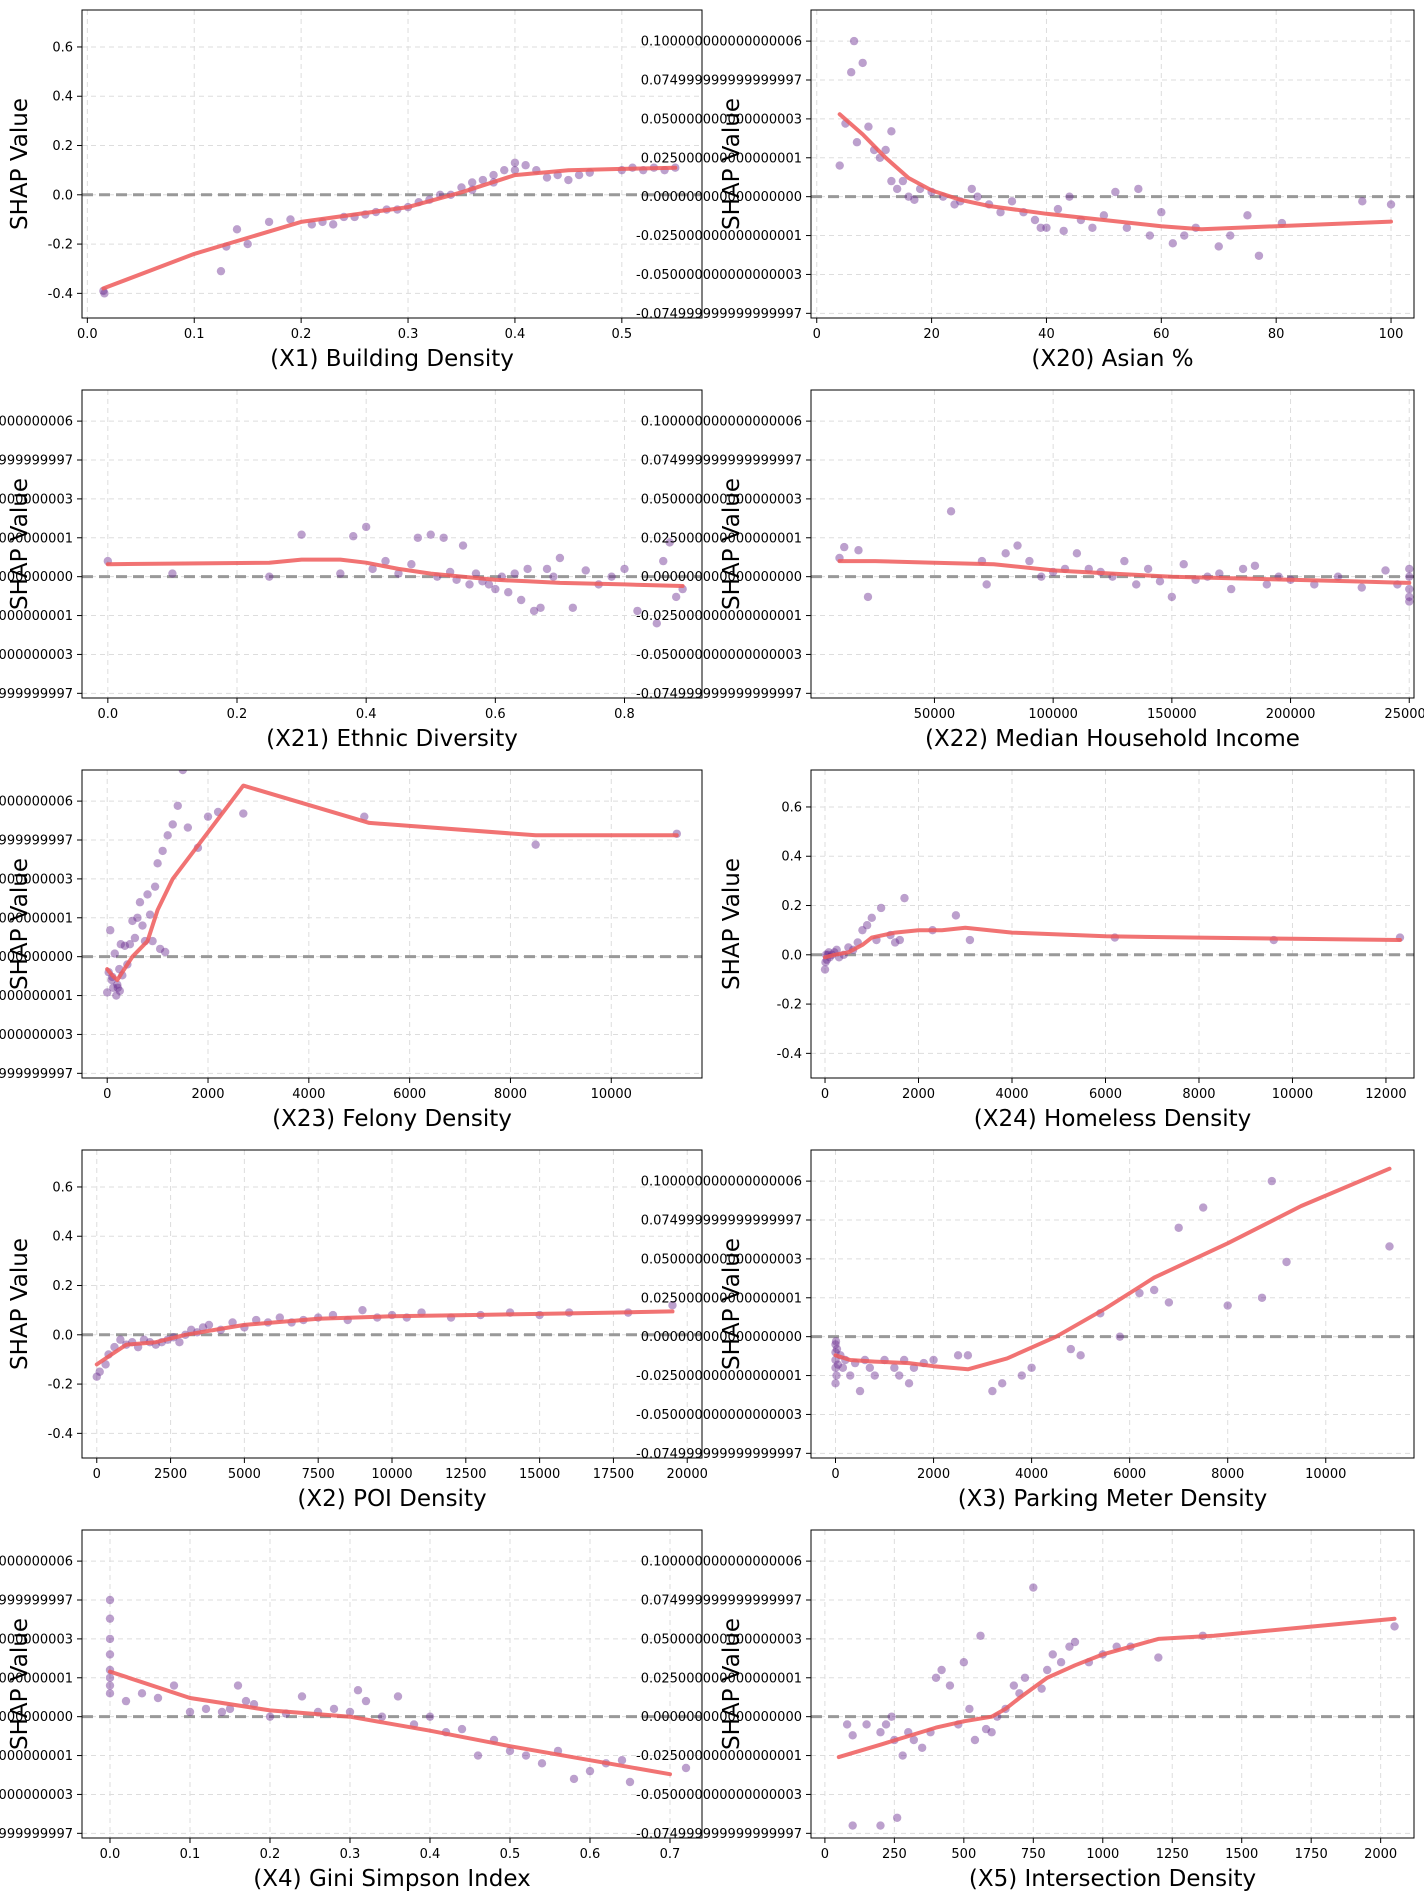  What do you see at coordinates (611, 1094) in the screenshot?
I see `x-tick-label: 10000` at bounding box center [611, 1094].